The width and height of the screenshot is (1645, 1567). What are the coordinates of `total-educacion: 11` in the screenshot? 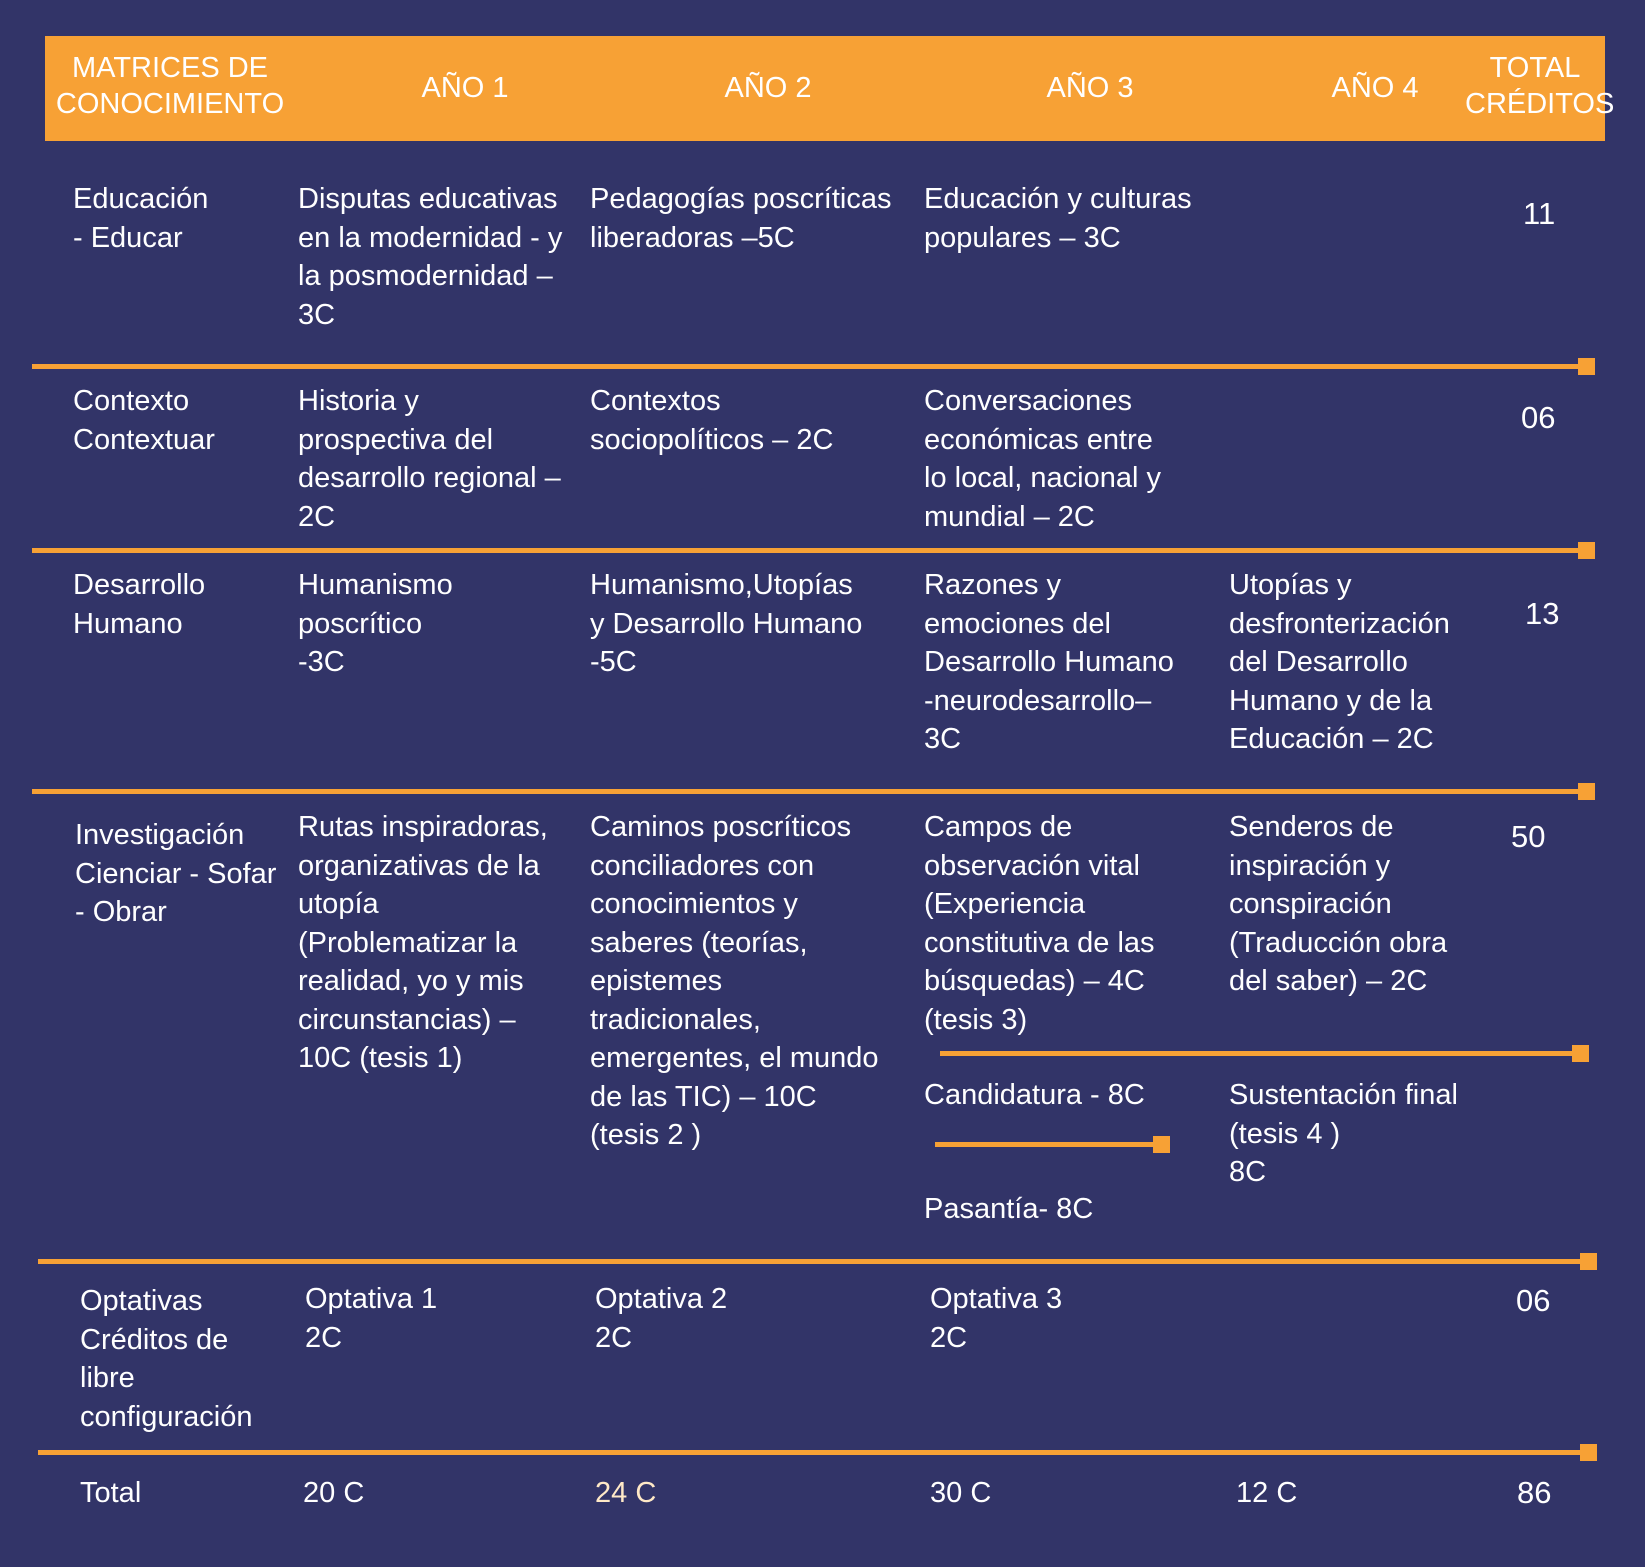 It's located at (1539, 213).